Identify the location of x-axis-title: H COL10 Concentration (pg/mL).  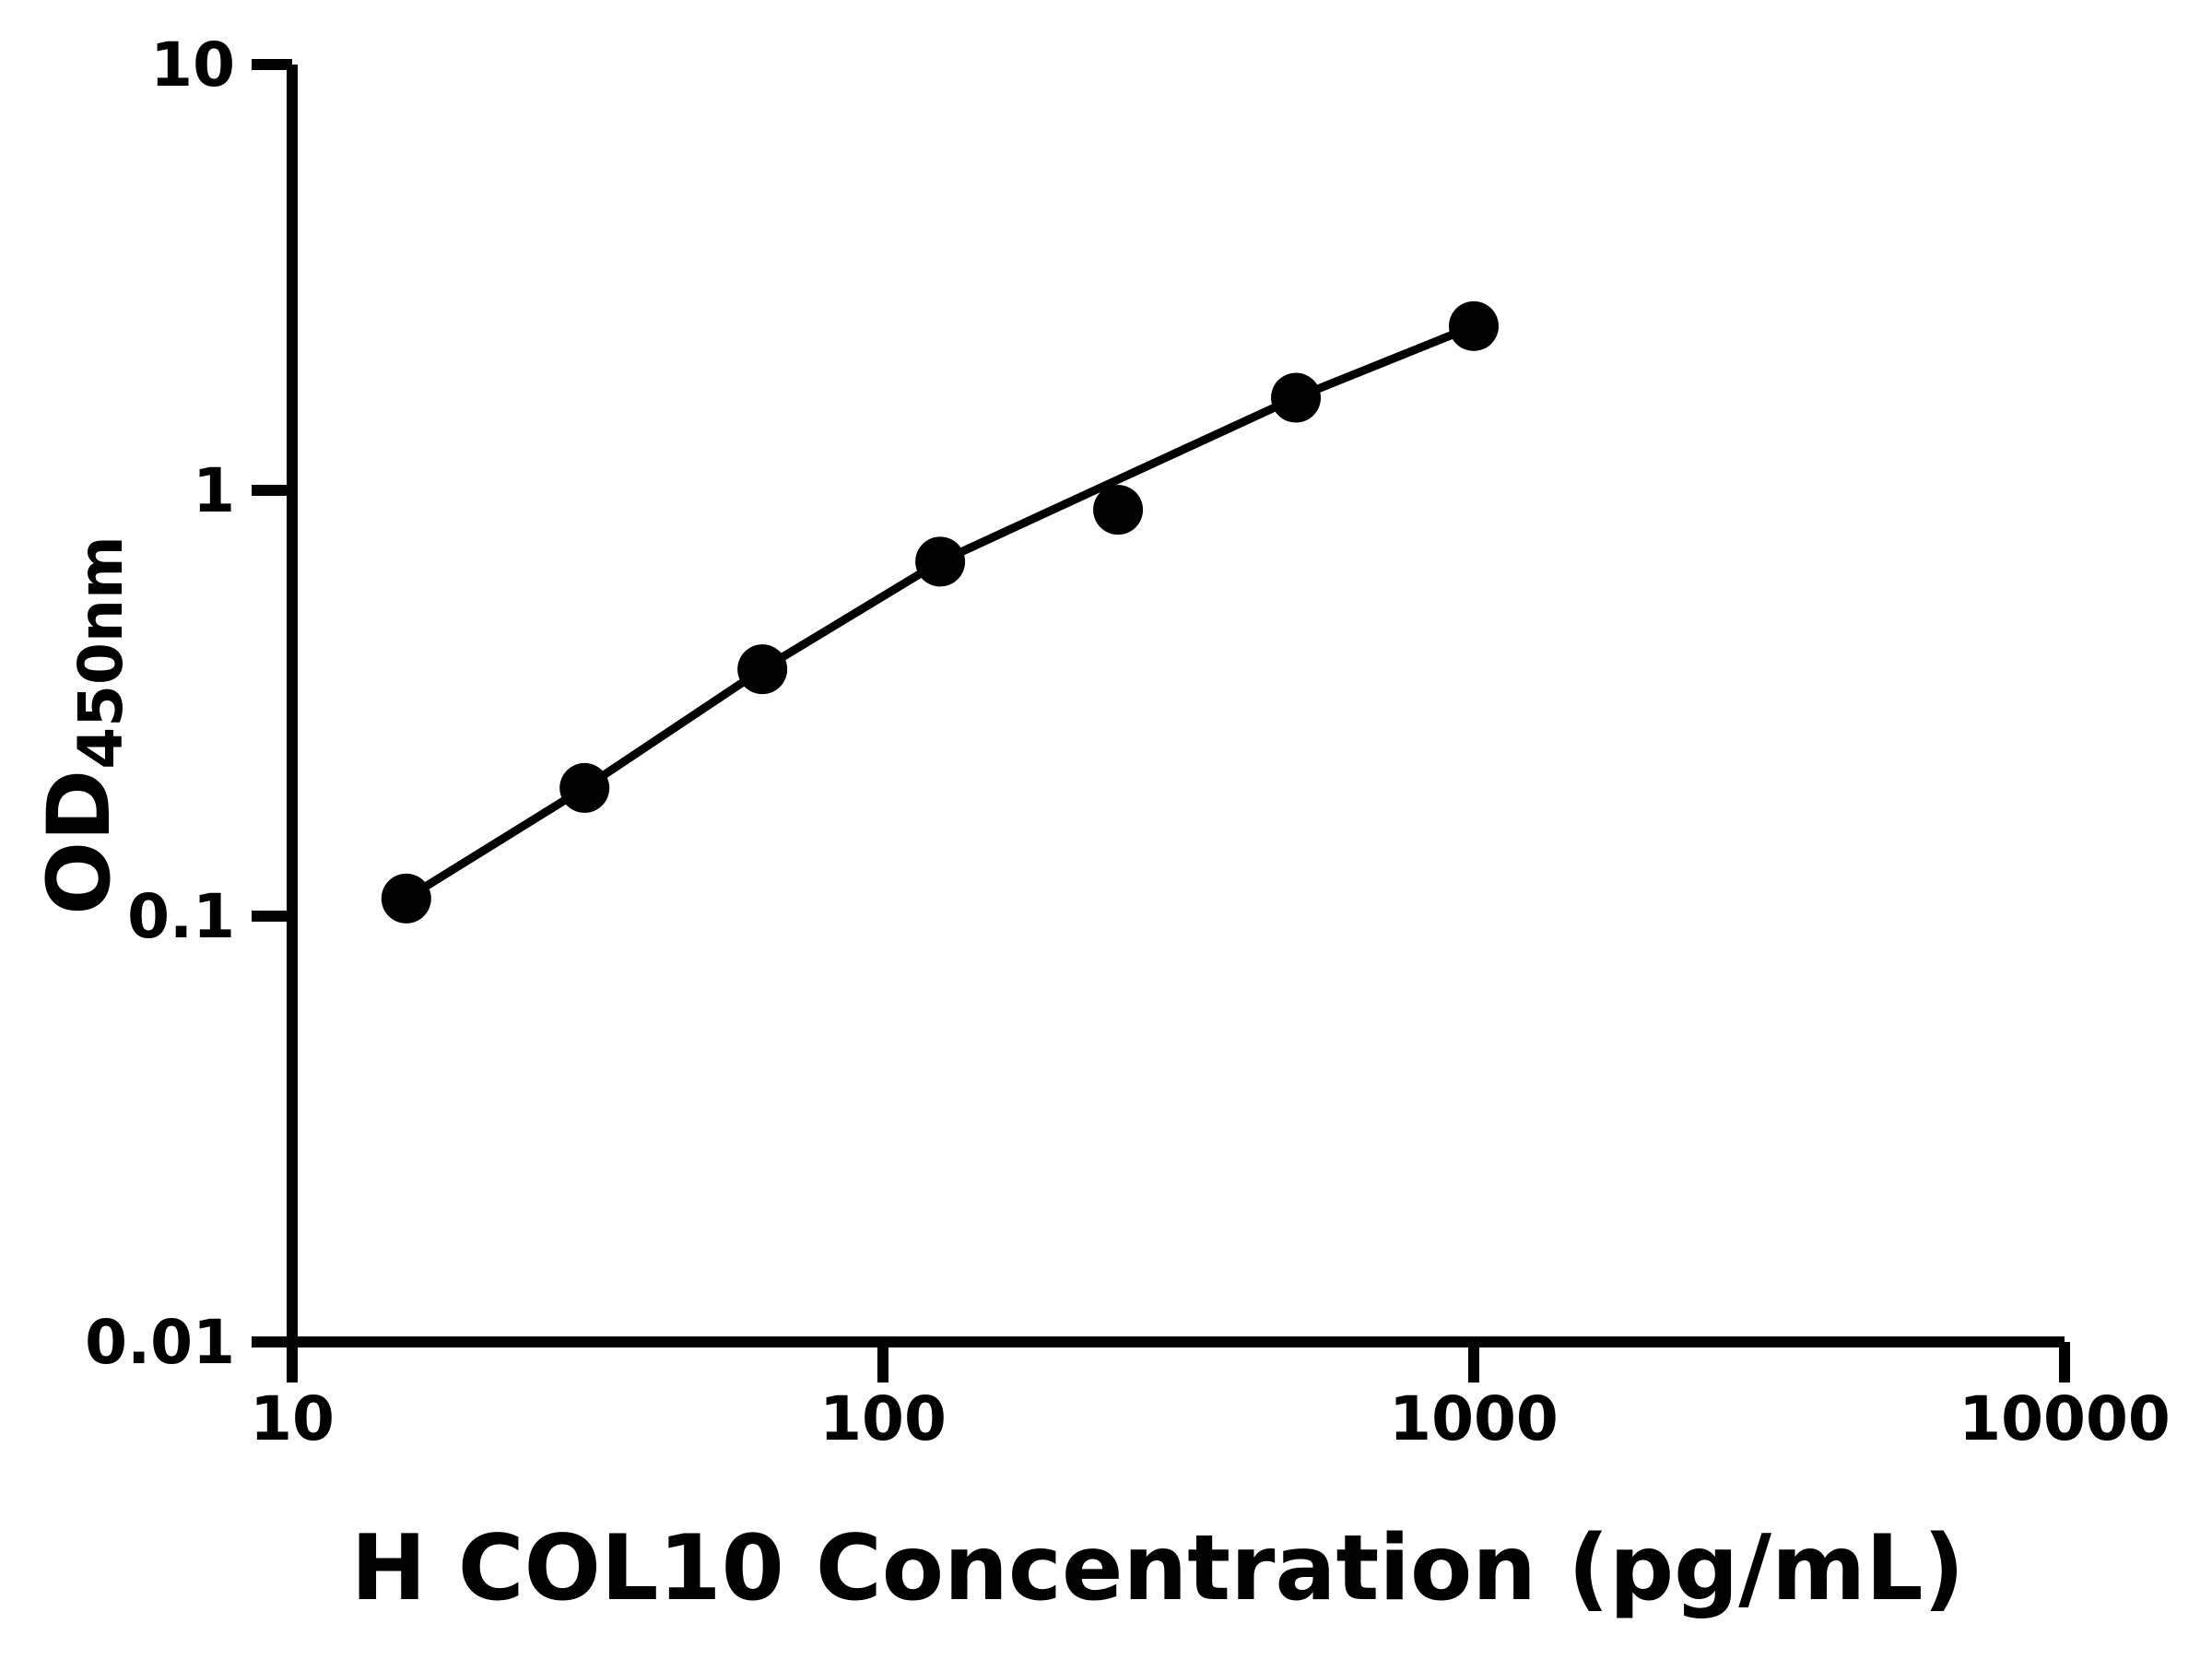
(1158, 1568).